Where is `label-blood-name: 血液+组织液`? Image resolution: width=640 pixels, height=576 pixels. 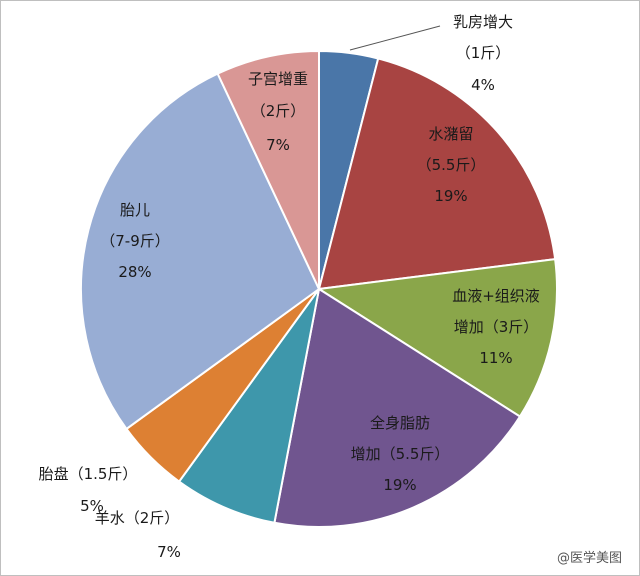 label-blood-name: 血液+组织液 is located at coordinates (496, 296).